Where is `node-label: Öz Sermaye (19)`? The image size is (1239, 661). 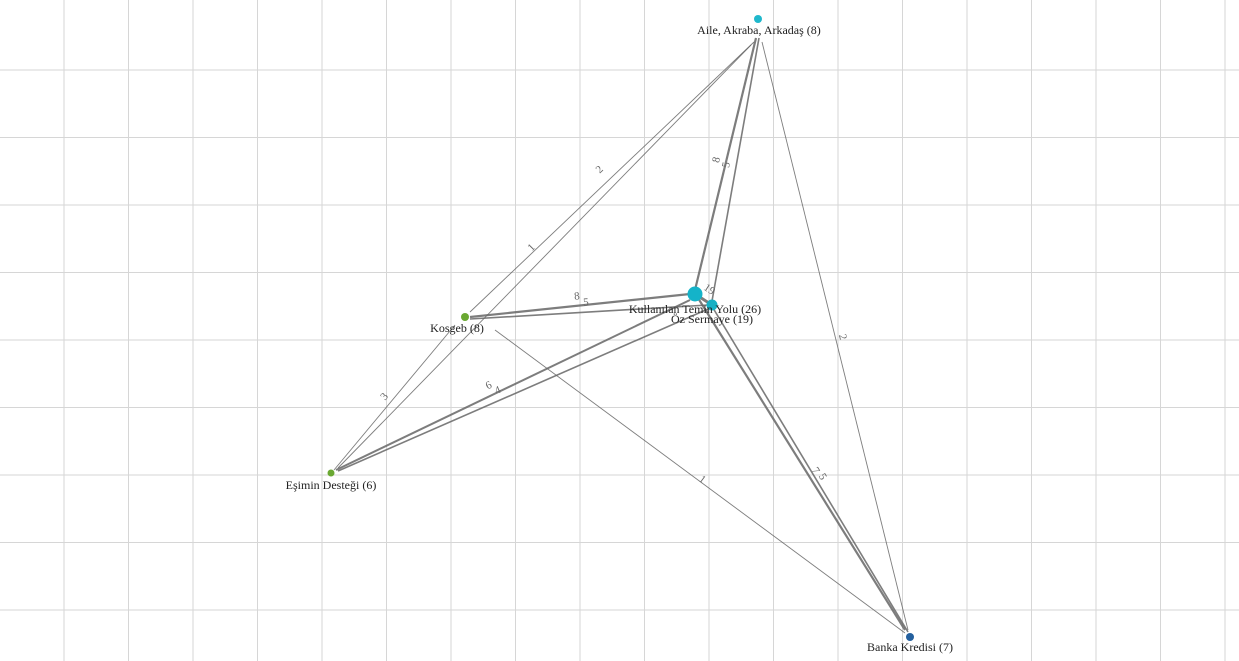
node-label: Öz Sermaye (19) is located at coordinates (712, 319).